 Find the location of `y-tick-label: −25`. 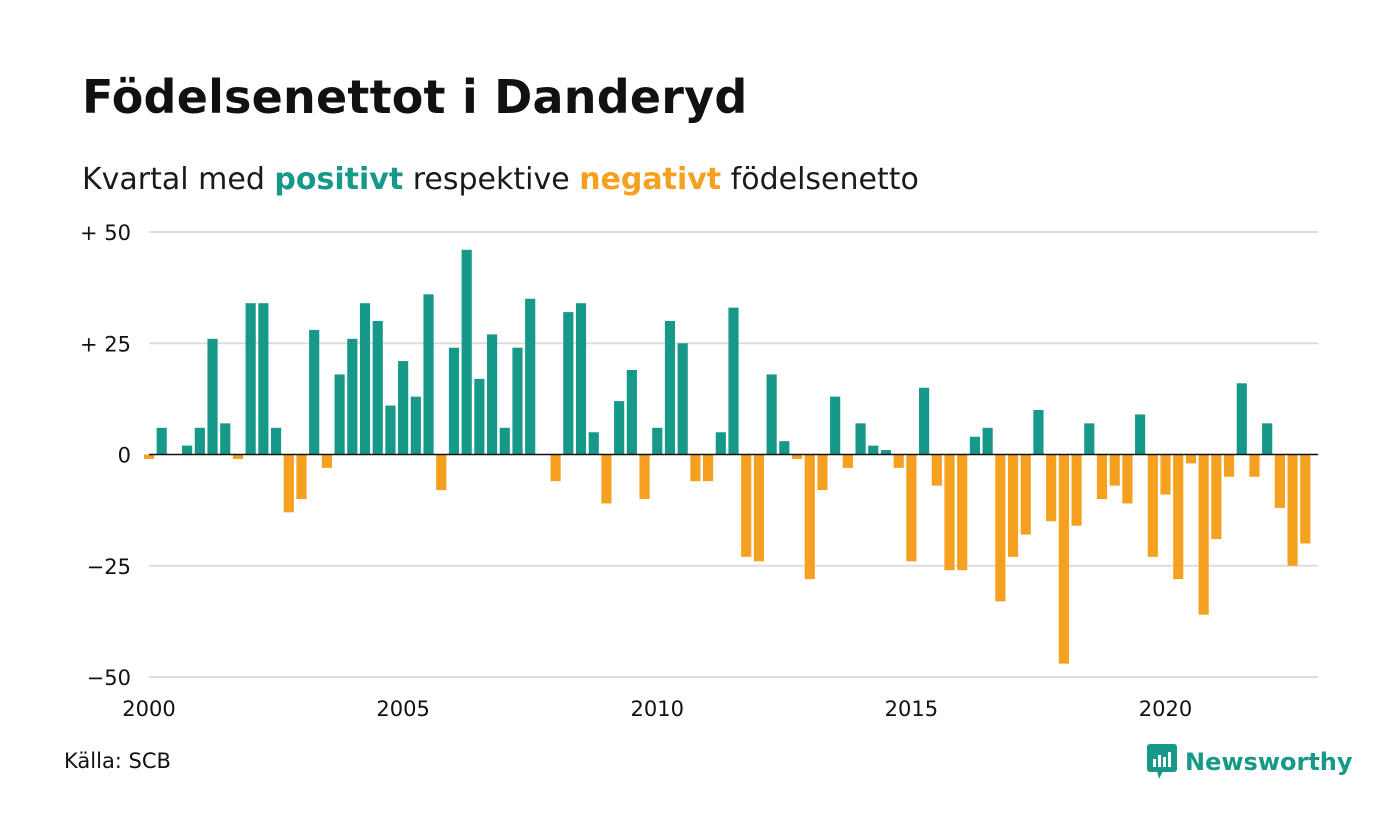

y-tick-label: −25 is located at coordinates (109, 567).